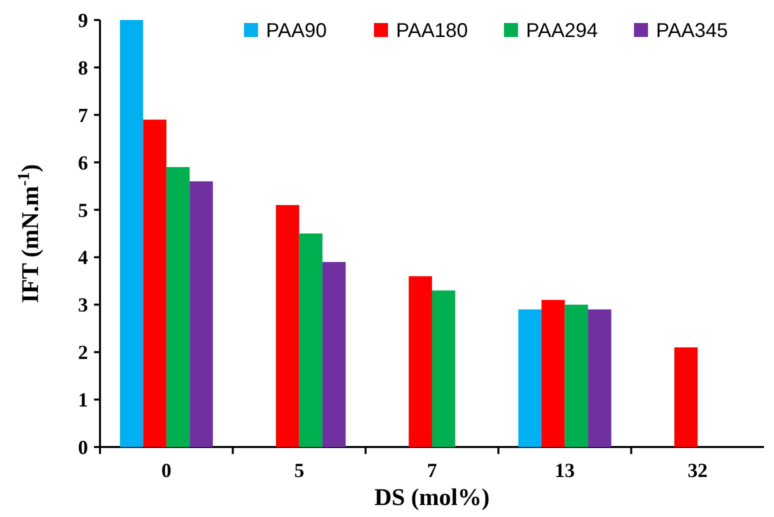  What do you see at coordinates (83, 448) in the screenshot?
I see `y-tick-label: 0` at bounding box center [83, 448].